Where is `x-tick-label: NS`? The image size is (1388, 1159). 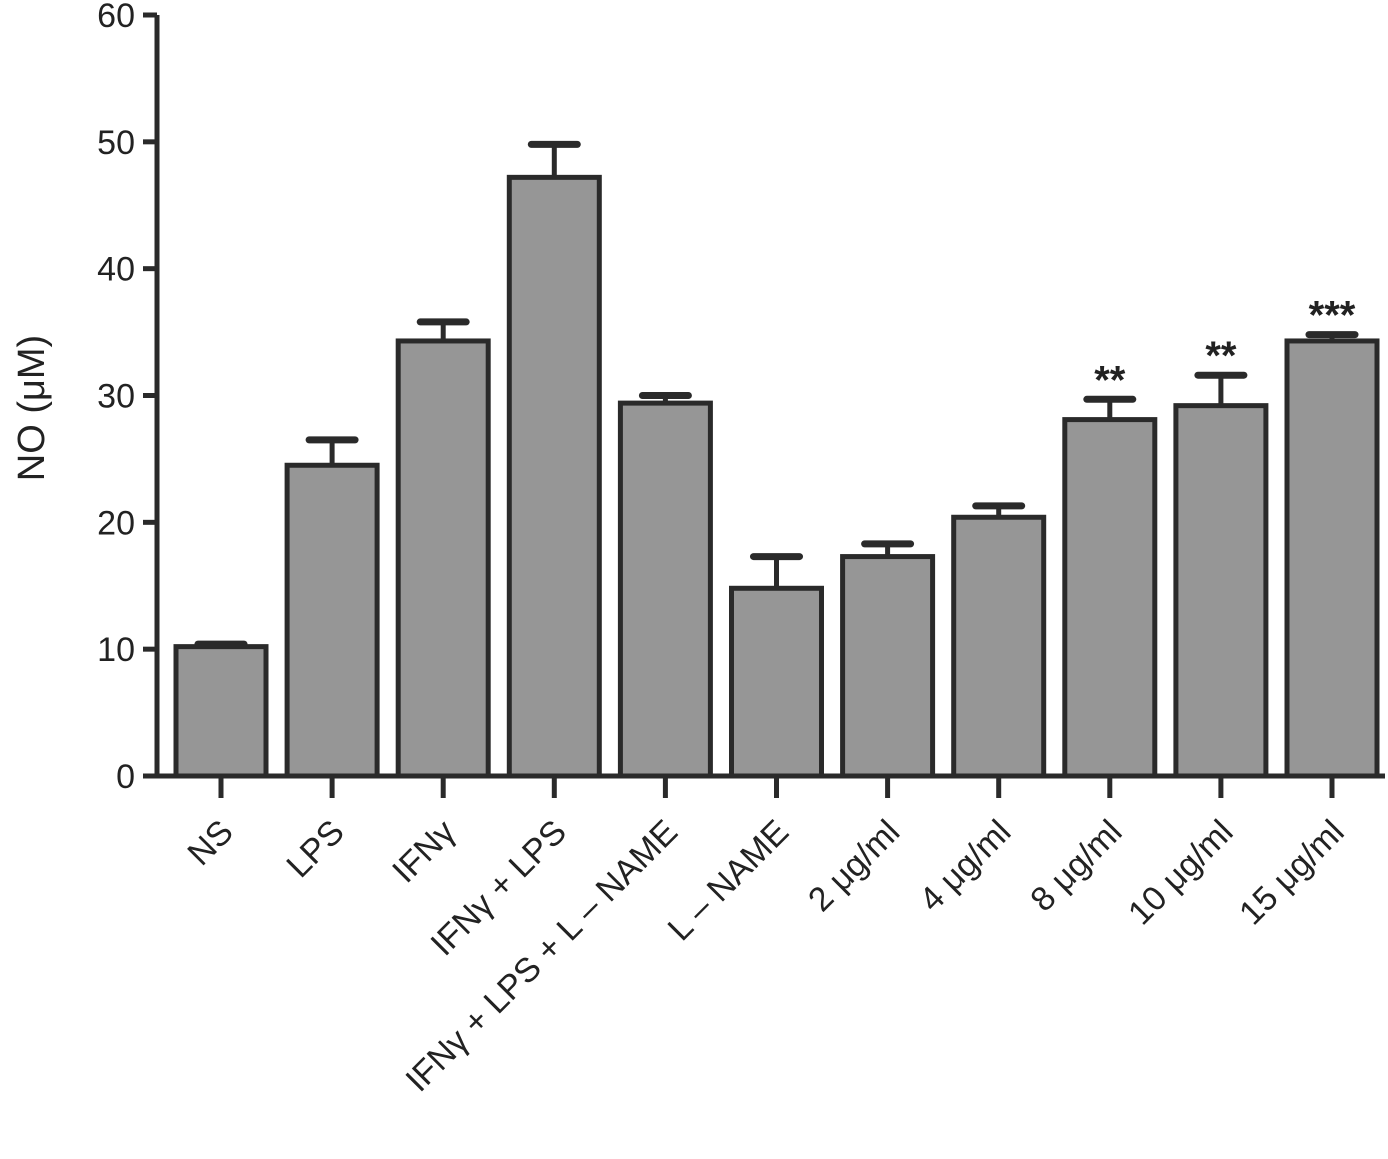 x-tick-label: NS is located at coordinates (210, 843).